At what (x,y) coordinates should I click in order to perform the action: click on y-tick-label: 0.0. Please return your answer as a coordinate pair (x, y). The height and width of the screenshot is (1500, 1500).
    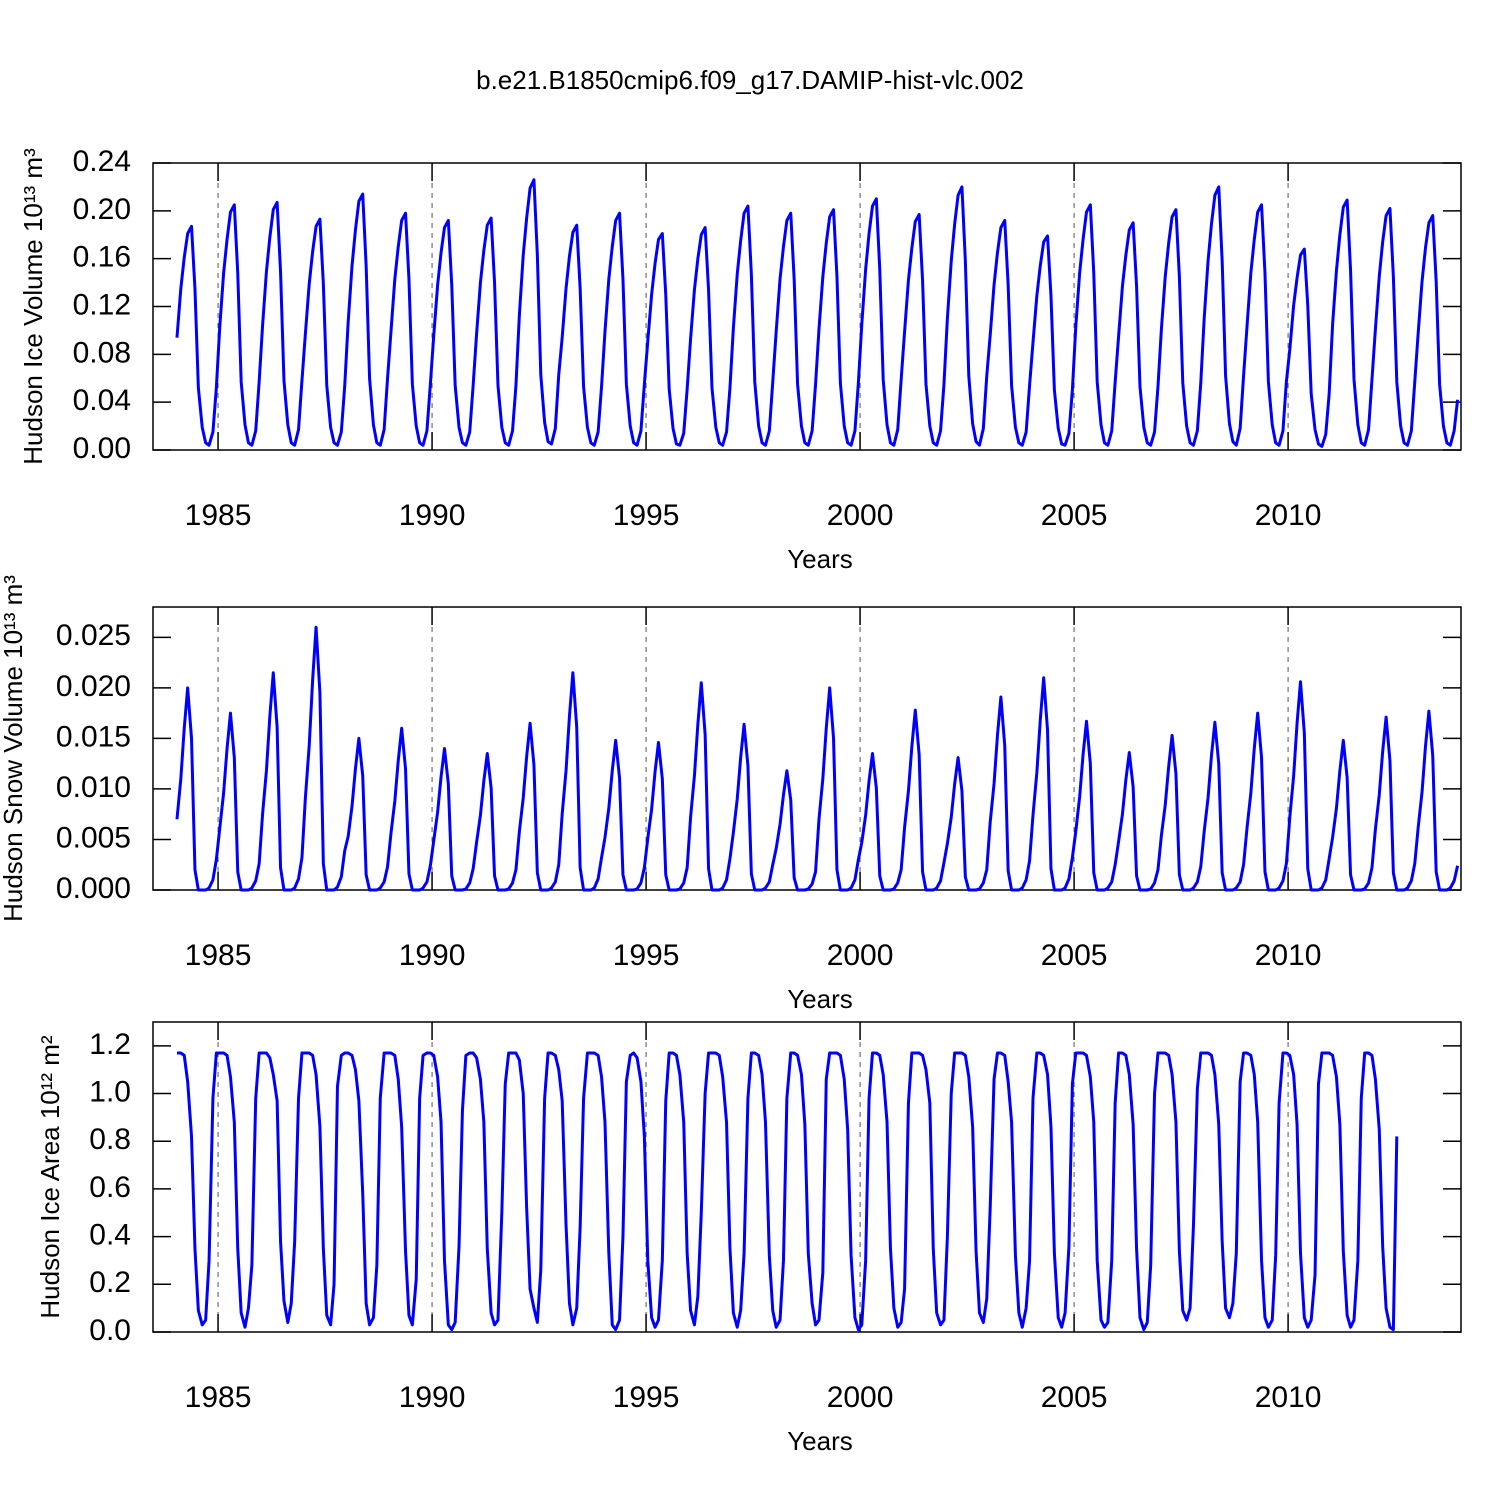
    Looking at the image, I should click on (110, 1330).